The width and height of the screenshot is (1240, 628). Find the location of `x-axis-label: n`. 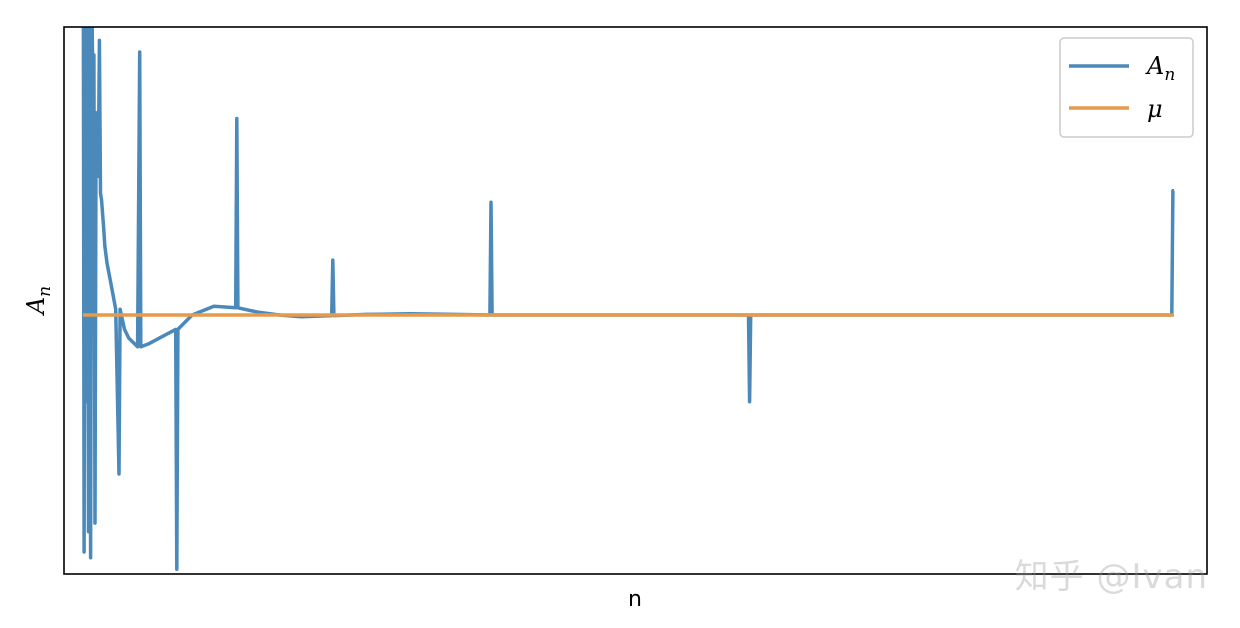

x-axis-label: n is located at coordinates (635, 599).